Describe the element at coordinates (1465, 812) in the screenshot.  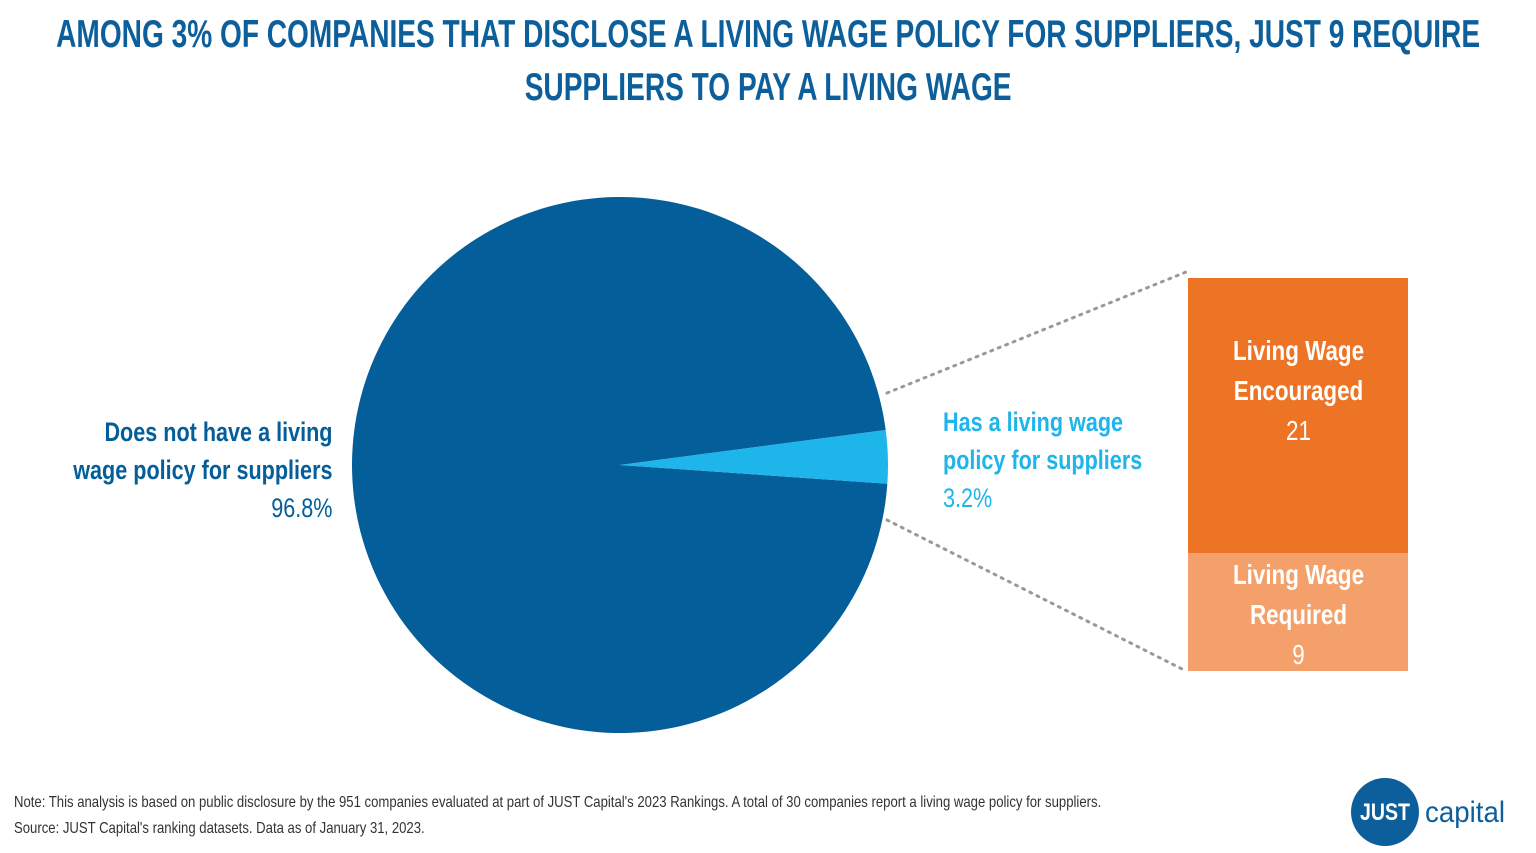
I see `logo-text: capital` at that location.